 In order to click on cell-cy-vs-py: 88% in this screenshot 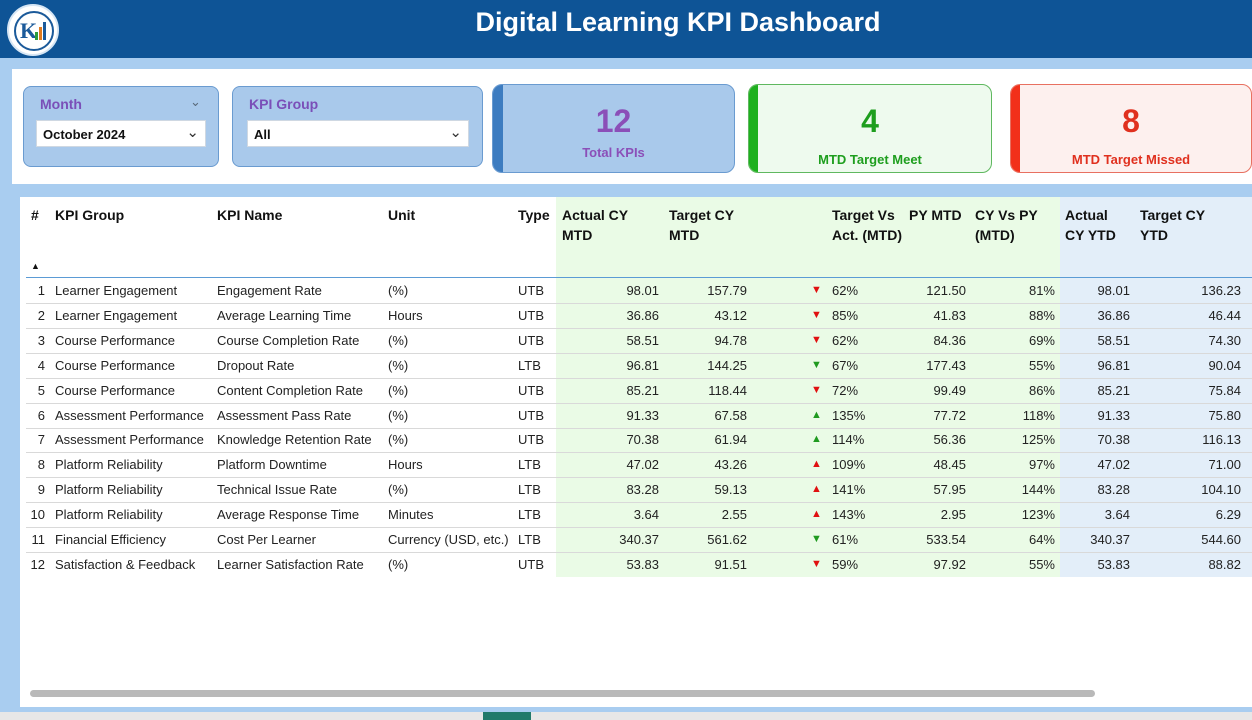, I will do `click(1041, 315)`.